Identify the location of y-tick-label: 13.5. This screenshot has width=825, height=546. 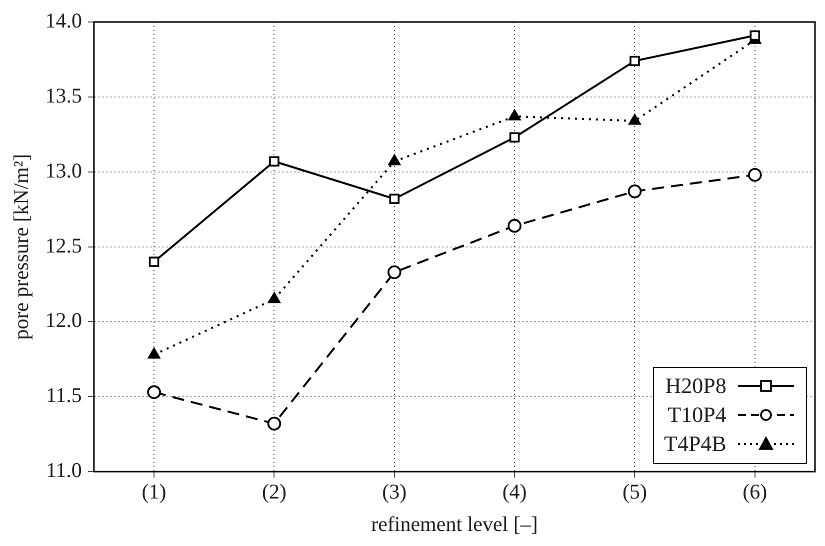
(63, 95).